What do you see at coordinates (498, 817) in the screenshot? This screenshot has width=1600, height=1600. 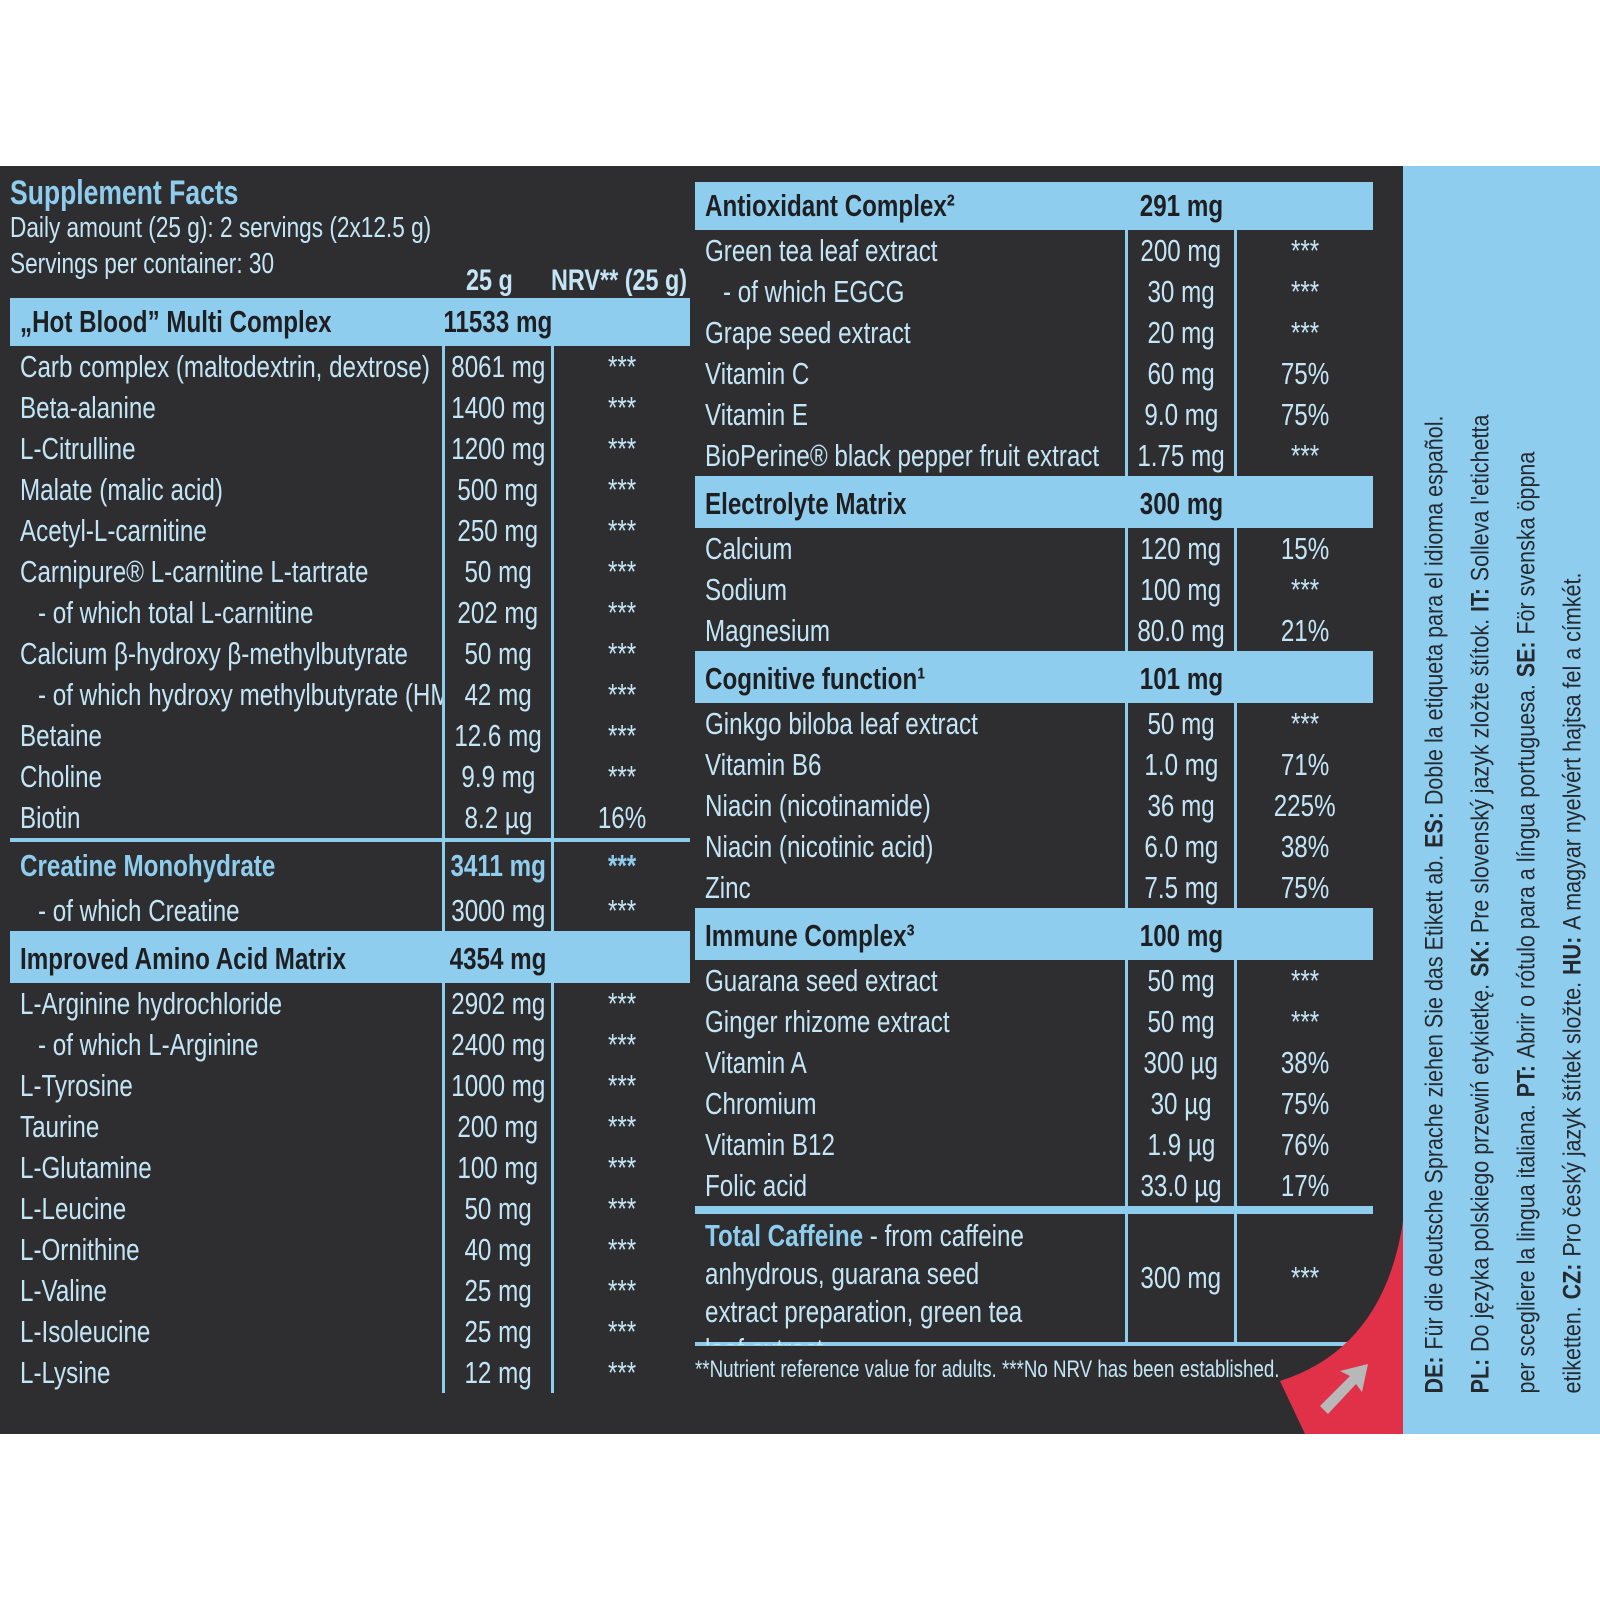 I see `ingredient-amount: 8.2 µg` at bounding box center [498, 817].